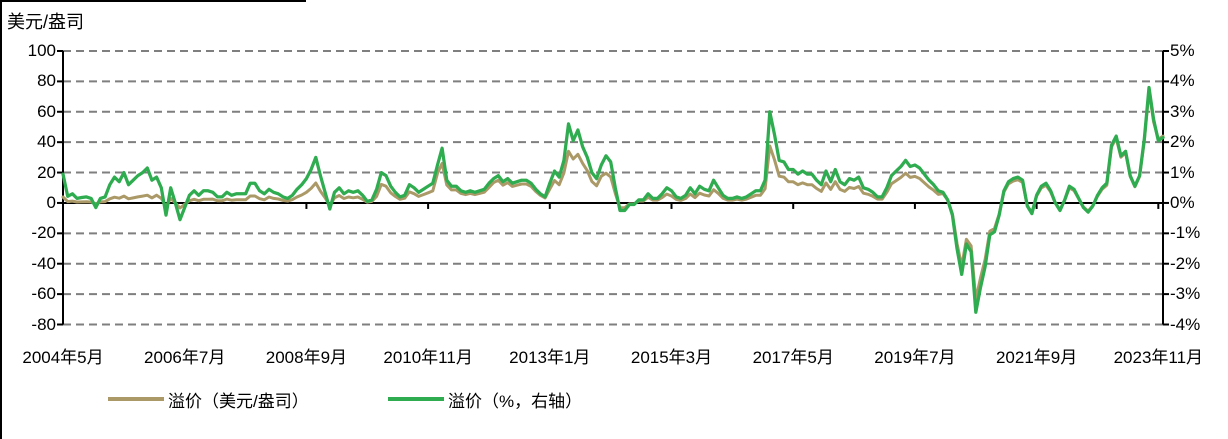 The height and width of the screenshot is (439, 1228). I want to click on x-axis-tick-label: 2021年9月, so click(1036, 357).